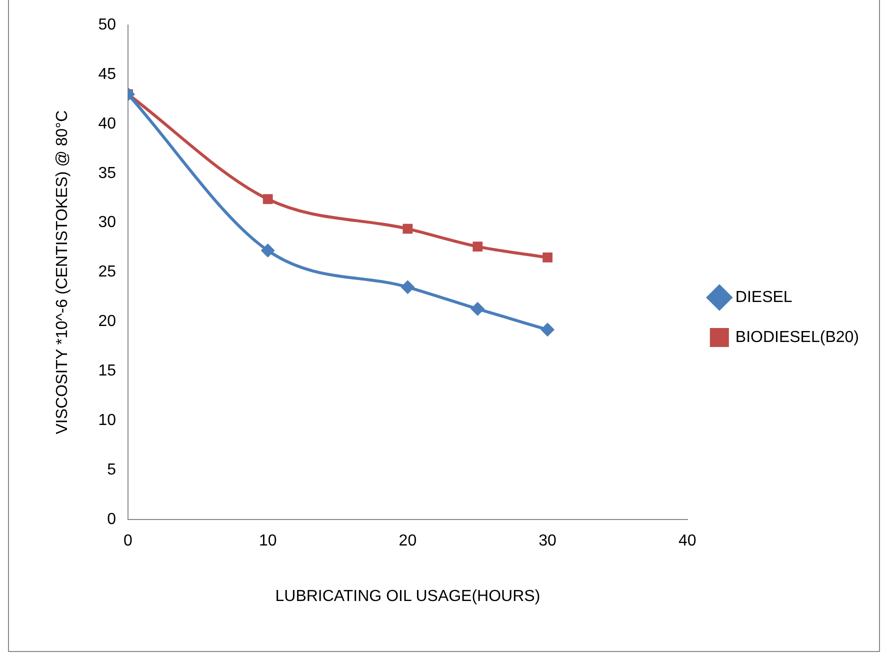  I want to click on x-tick-label: 30, so click(547, 541).